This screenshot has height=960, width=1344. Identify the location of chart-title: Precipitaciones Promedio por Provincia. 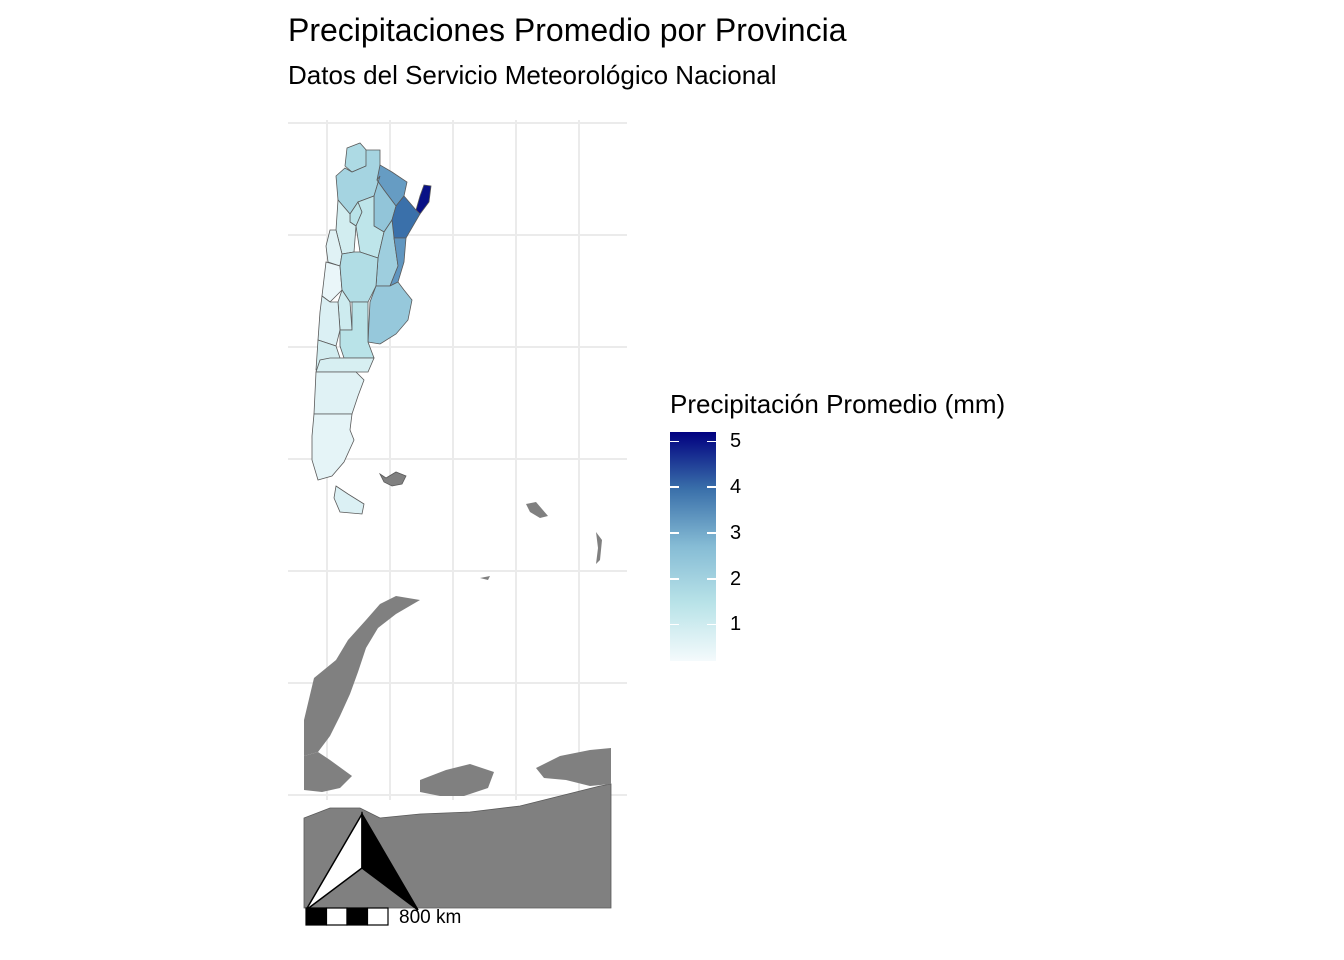
(567, 30).